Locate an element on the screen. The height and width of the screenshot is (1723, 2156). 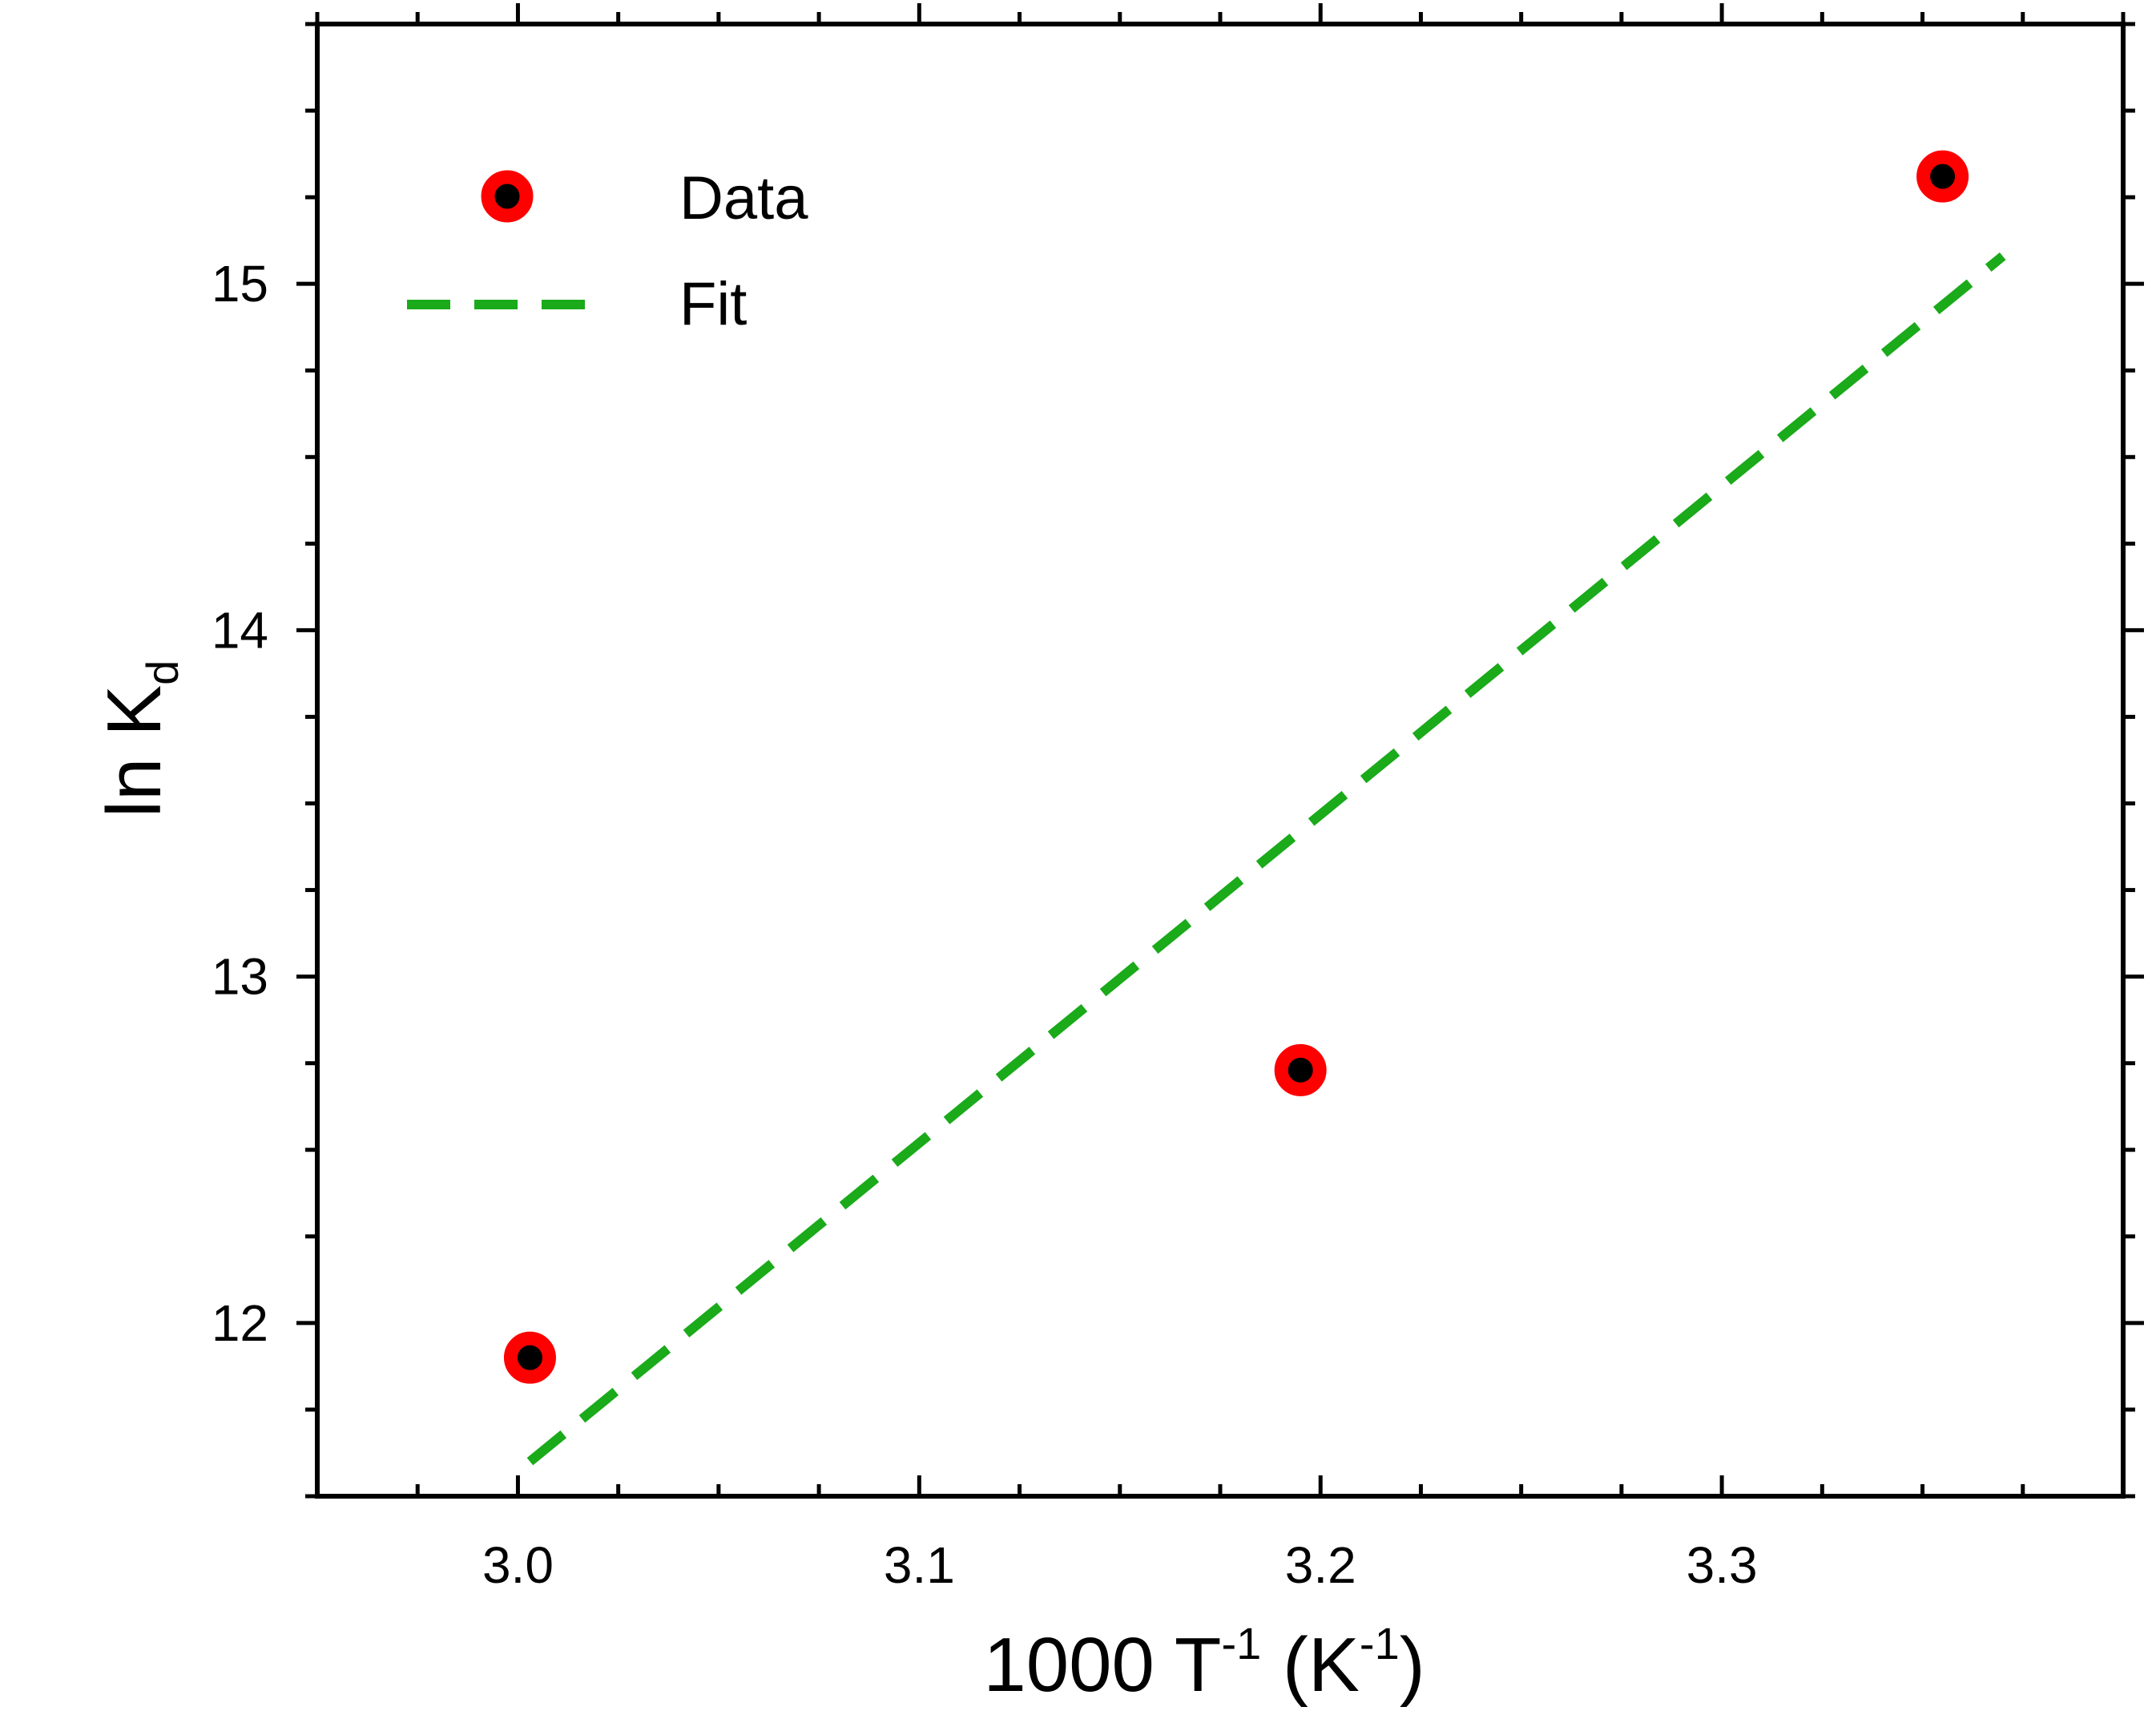
x-tick-label: 3.3 is located at coordinates (1723, 1565).